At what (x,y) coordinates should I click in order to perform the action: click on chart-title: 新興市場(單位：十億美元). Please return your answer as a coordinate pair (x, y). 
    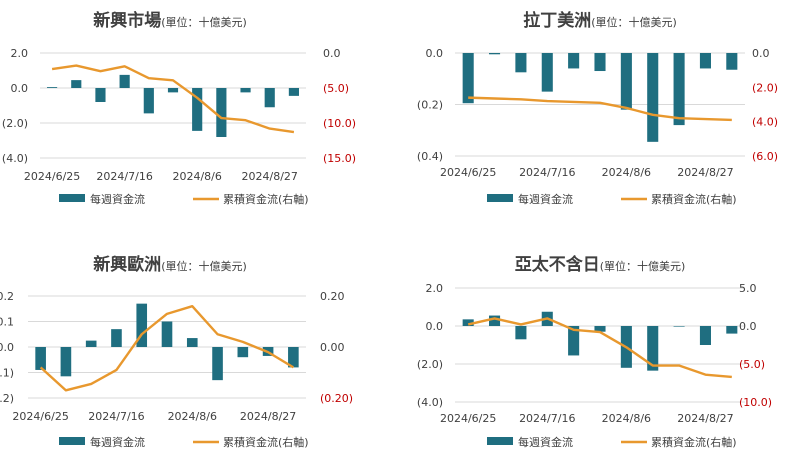
    Looking at the image, I should click on (170, 20).